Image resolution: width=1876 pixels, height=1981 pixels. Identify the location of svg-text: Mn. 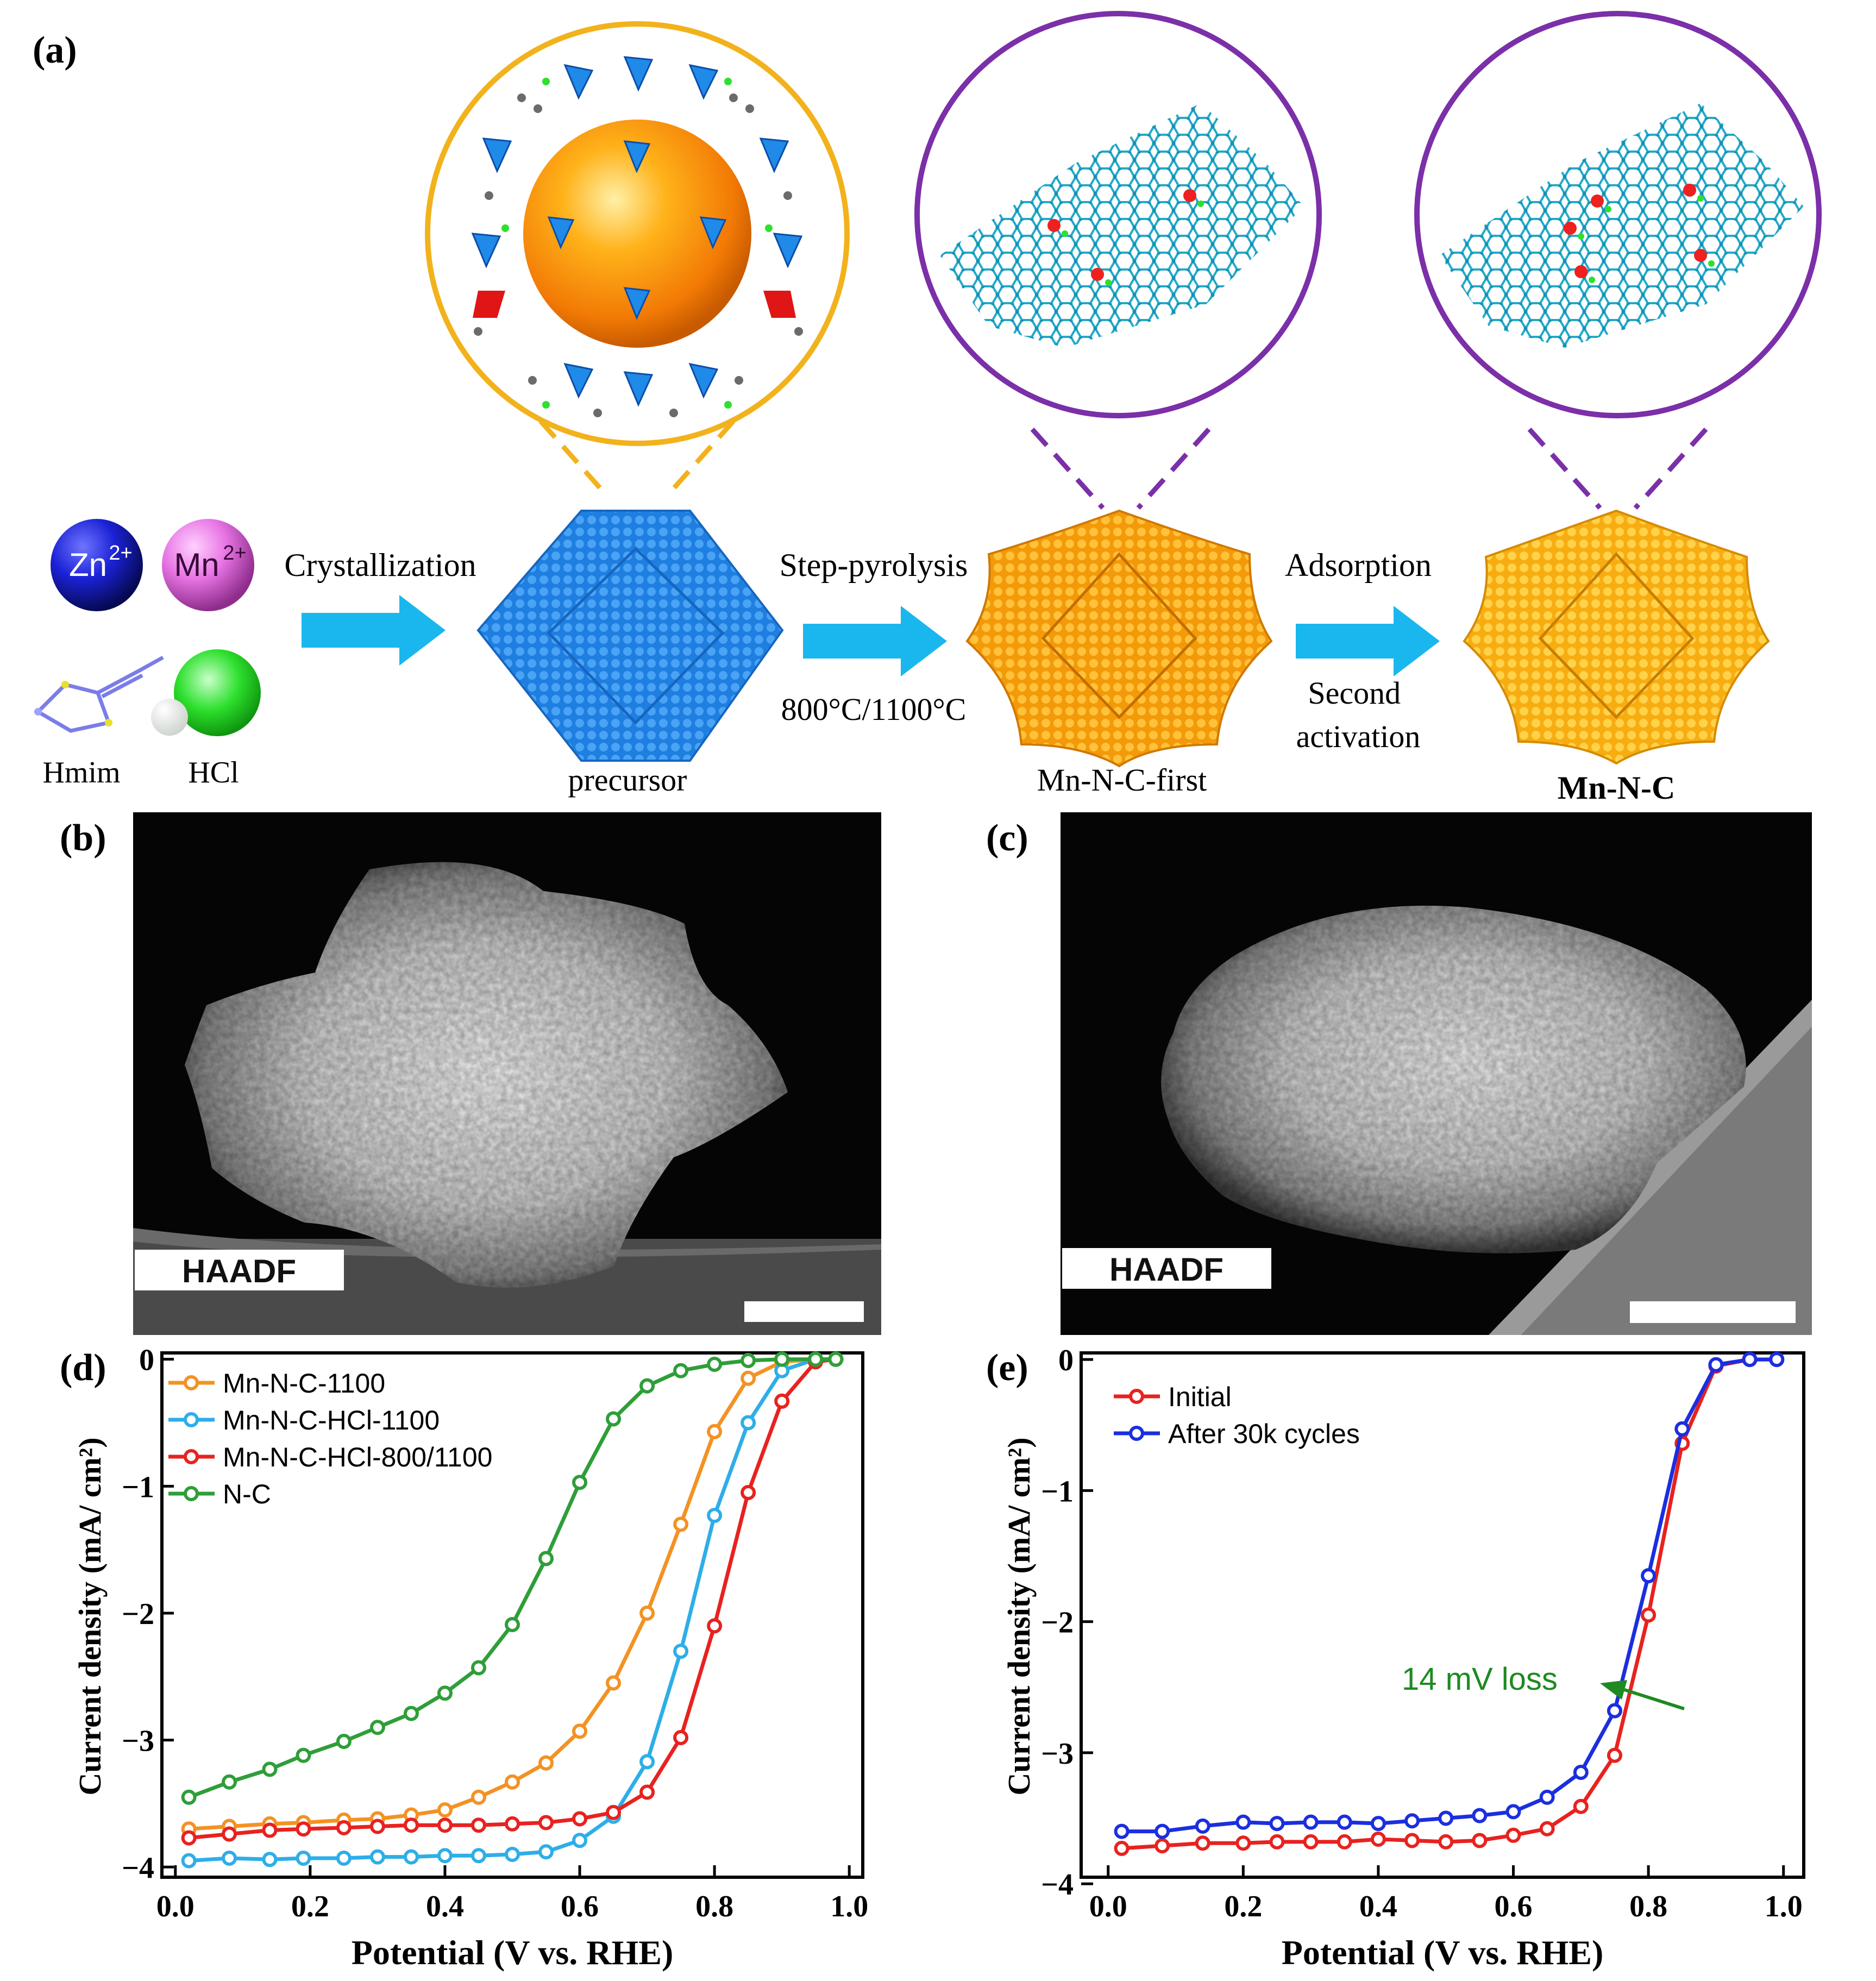
(196, 565).